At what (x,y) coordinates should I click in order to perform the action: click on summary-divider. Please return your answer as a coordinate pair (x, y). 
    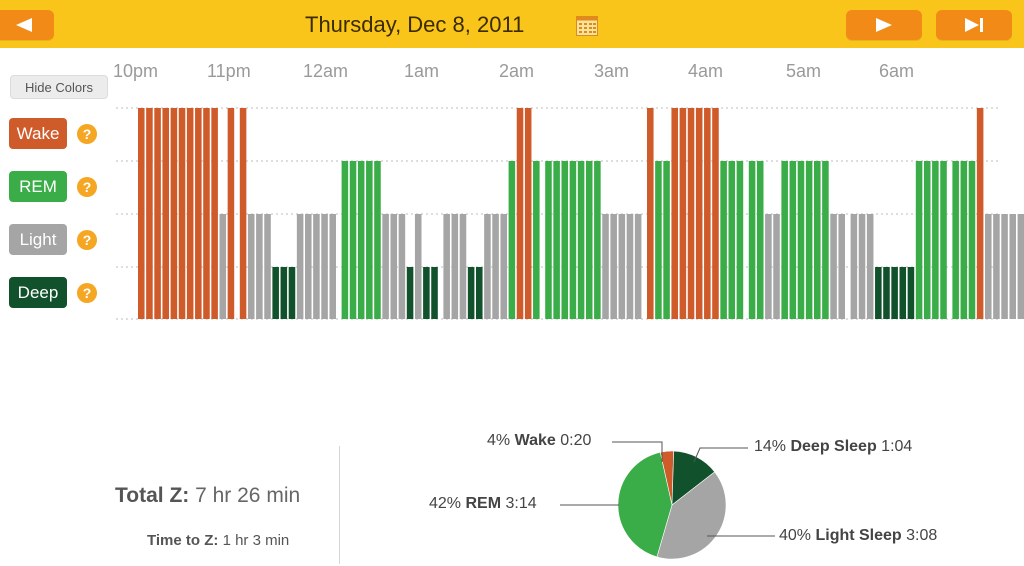
    Looking at the image, I should click on (339, 505).